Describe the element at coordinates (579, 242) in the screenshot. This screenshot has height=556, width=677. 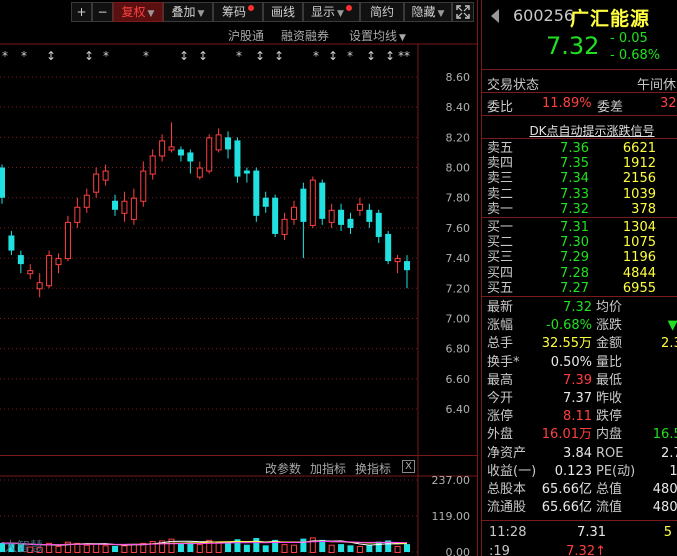
I see `buy-row: 买二 7.30 1075` at that location.